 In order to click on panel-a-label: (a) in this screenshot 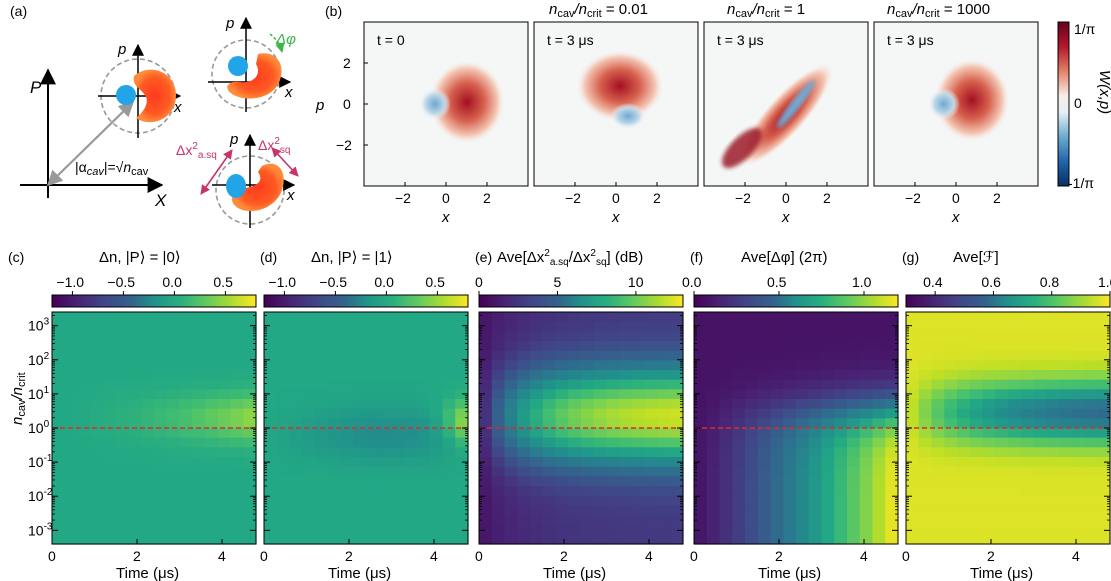, I will do `click(18, 11)`.